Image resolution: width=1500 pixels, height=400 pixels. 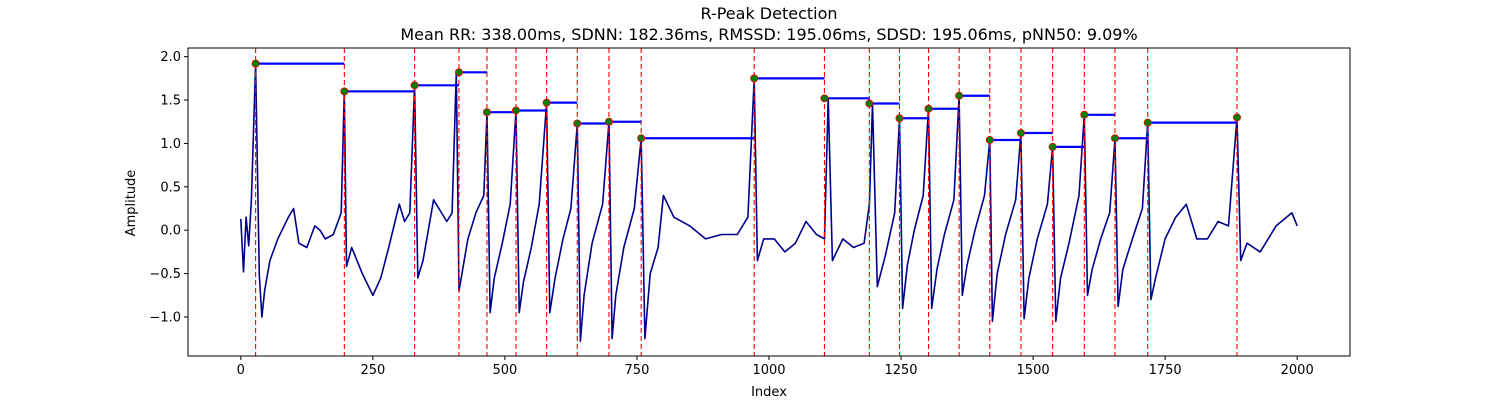 What do you see at coordinates (900, 370) in the screenshot?
I see `x-tick-label: 1250` at bounding box center [900, 370].